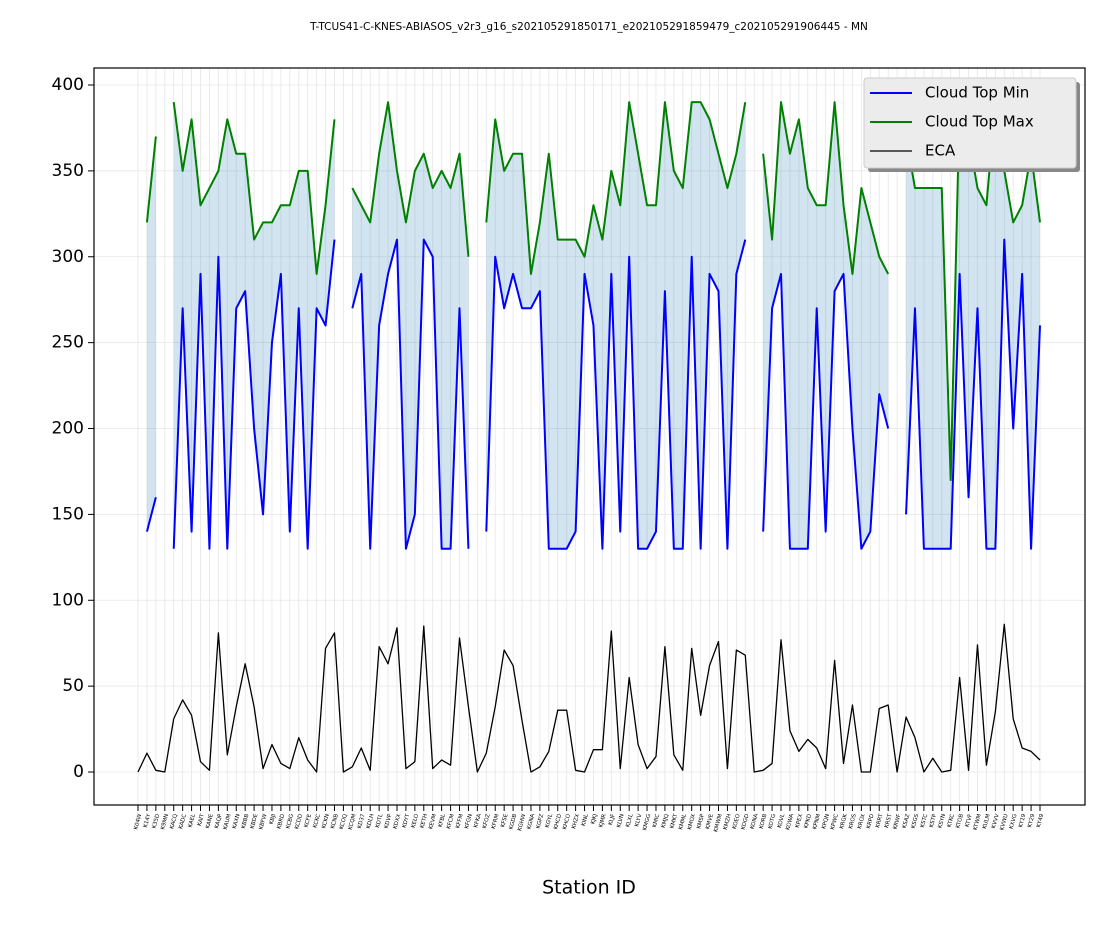 Image resolution: width=1108 pixels, height=927 pixels. What do you see at coordinates (246, 821) in the screenshot?
I see `x-tick-label: KBBB` at bounding box center [246, 821].